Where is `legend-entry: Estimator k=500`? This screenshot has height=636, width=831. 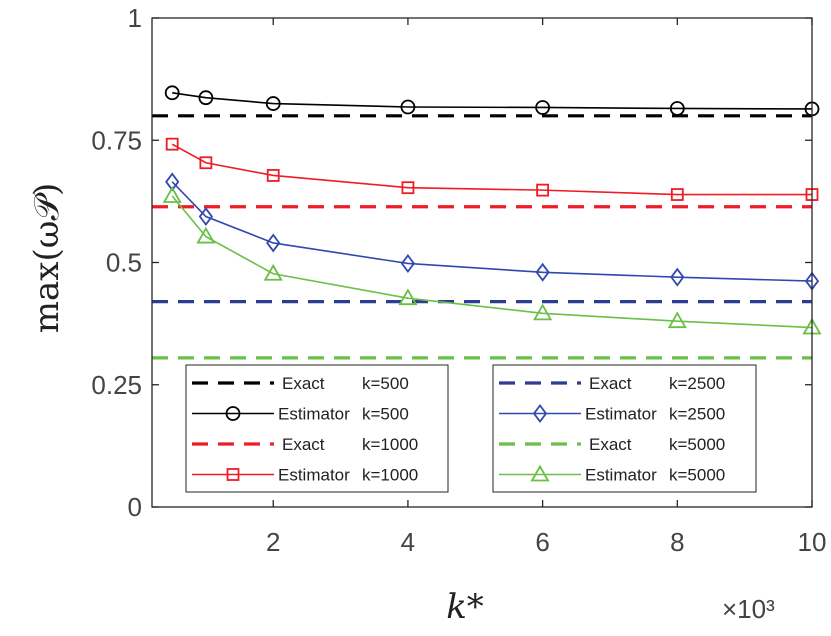
legend-entry: Estimator k=500 is located at coordinates (300, 414).